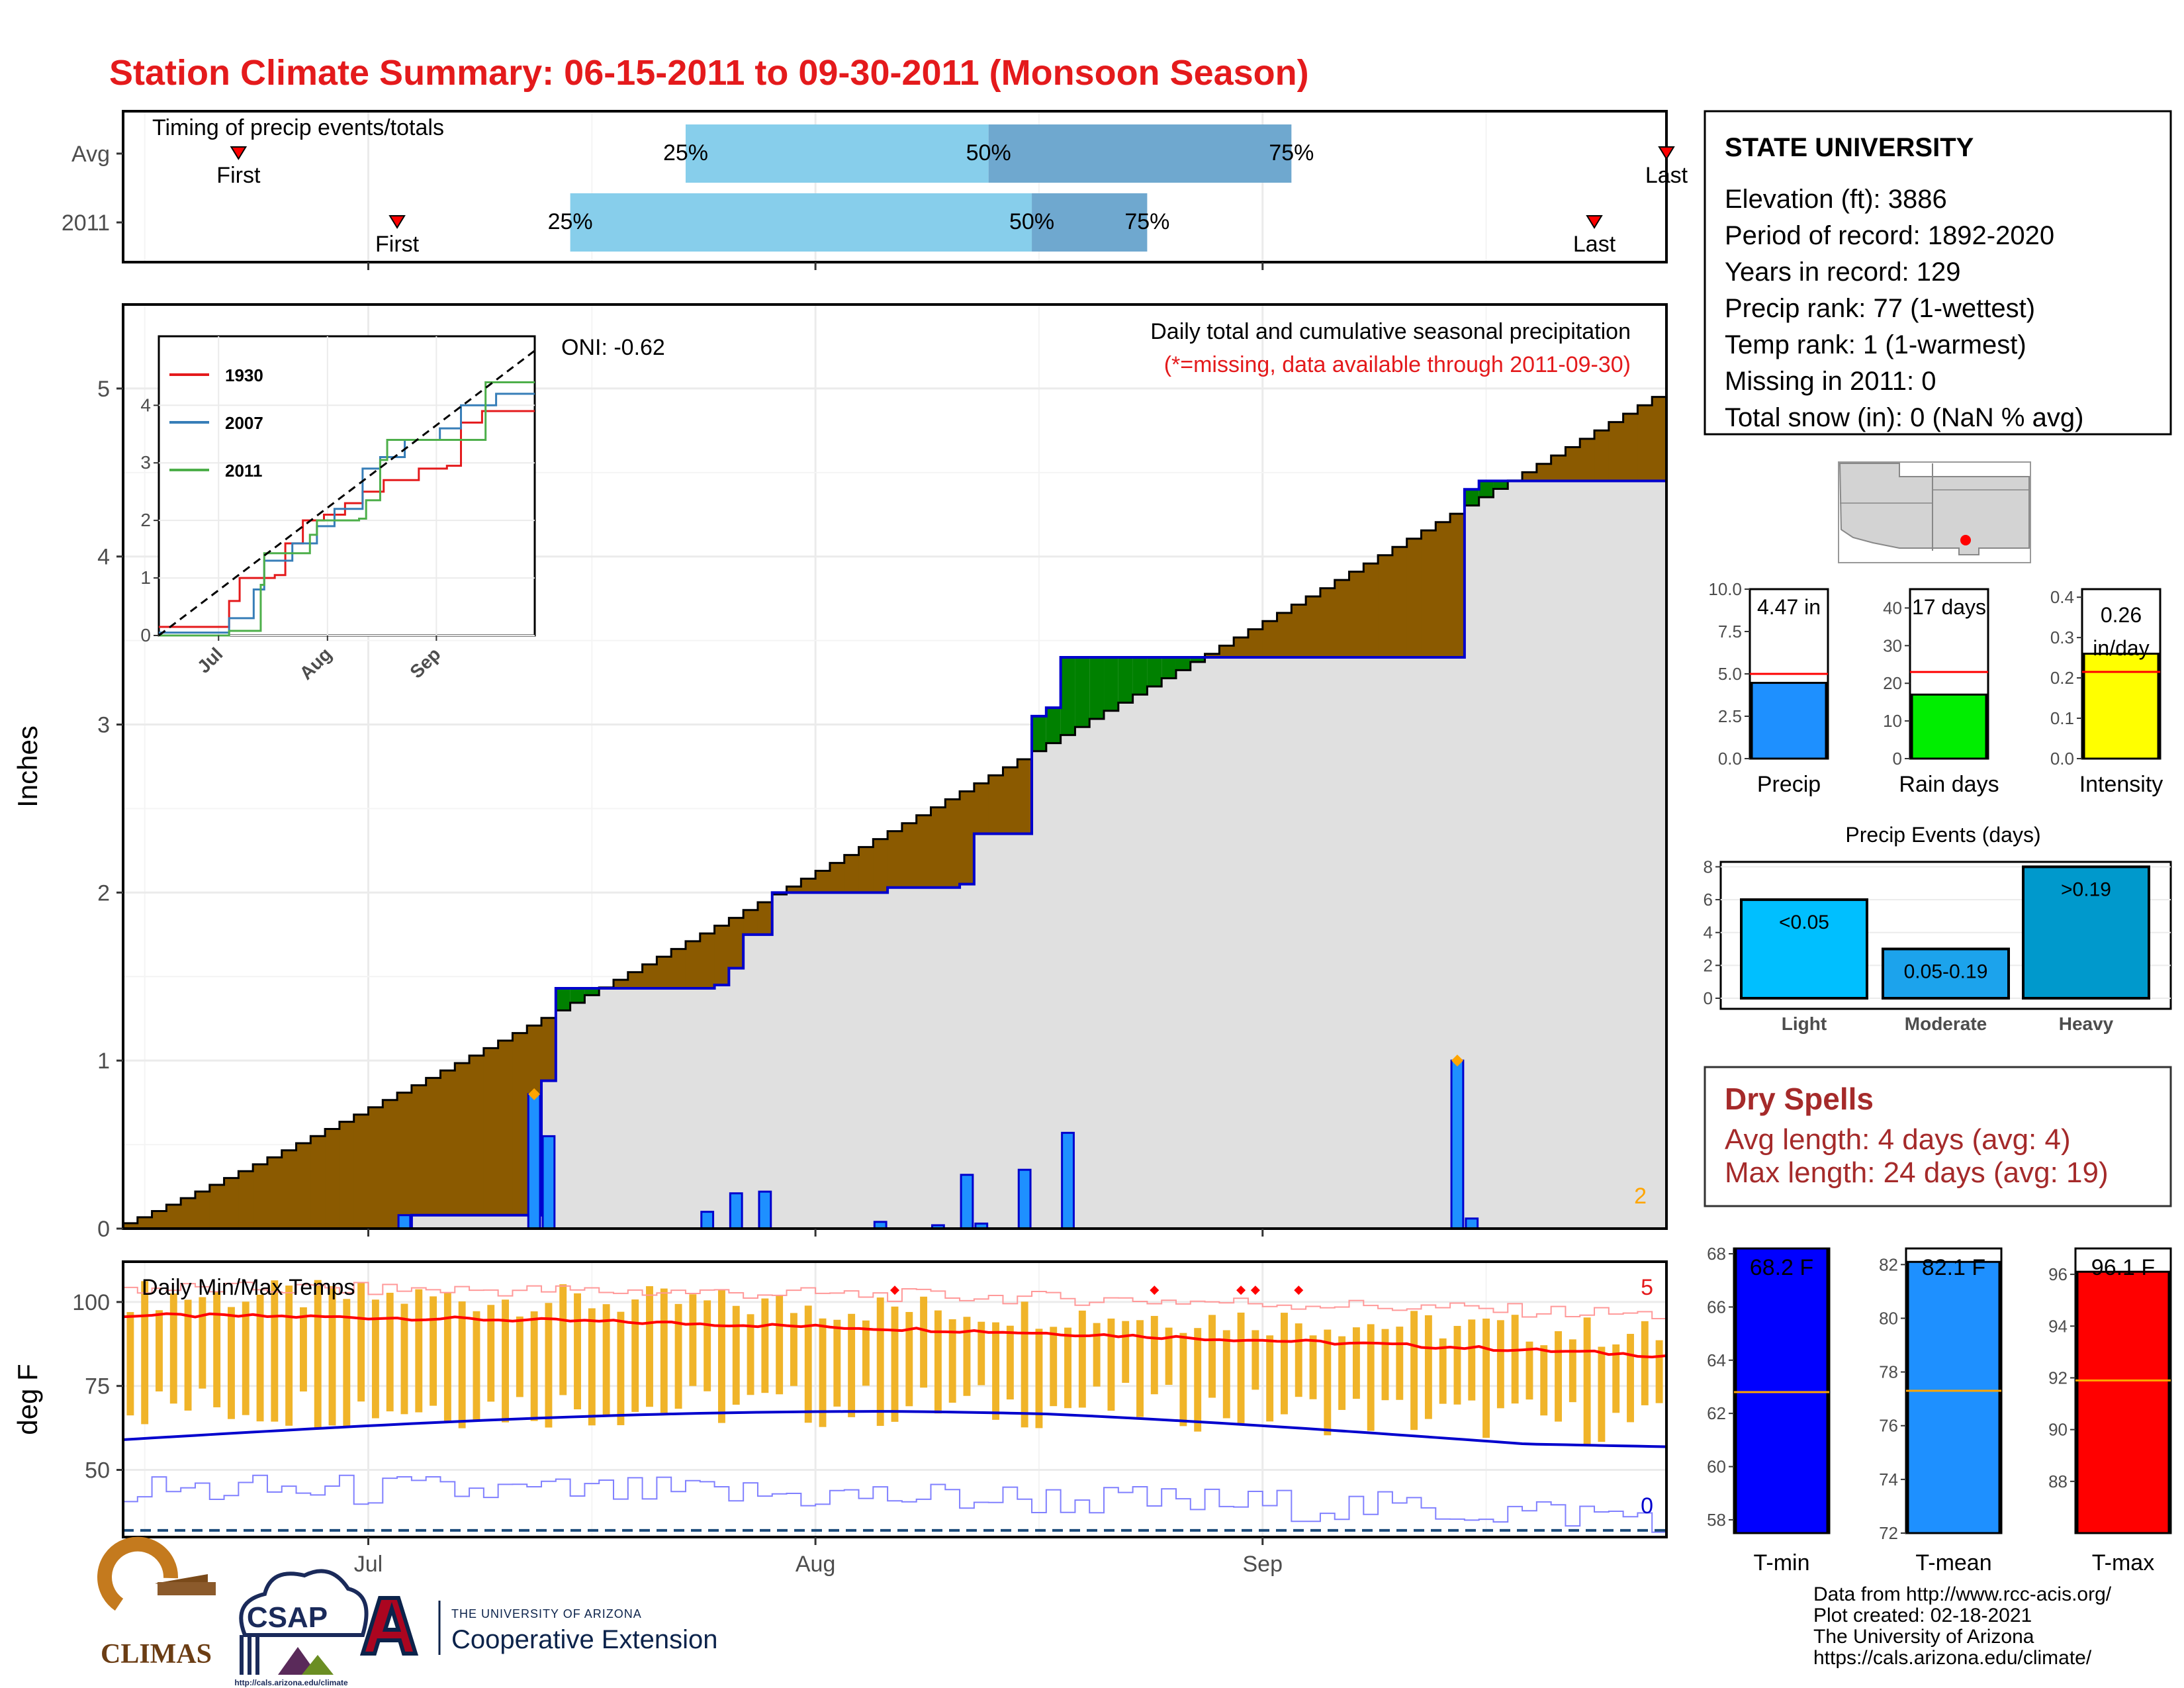 The height and width of the screenshot is (1688, 2184). What do you see at coordinates (613, 347) in the screenshot?
I see `oni-label: ONI: -0.62` at bounding box center [613, 347].